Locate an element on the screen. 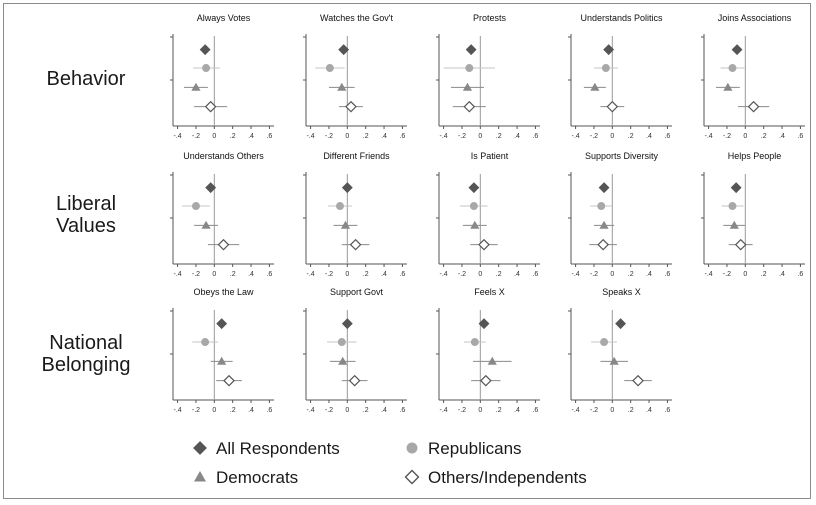 The image size is (816, 505). row-label: Behavior is located at coordinates (86, 79).